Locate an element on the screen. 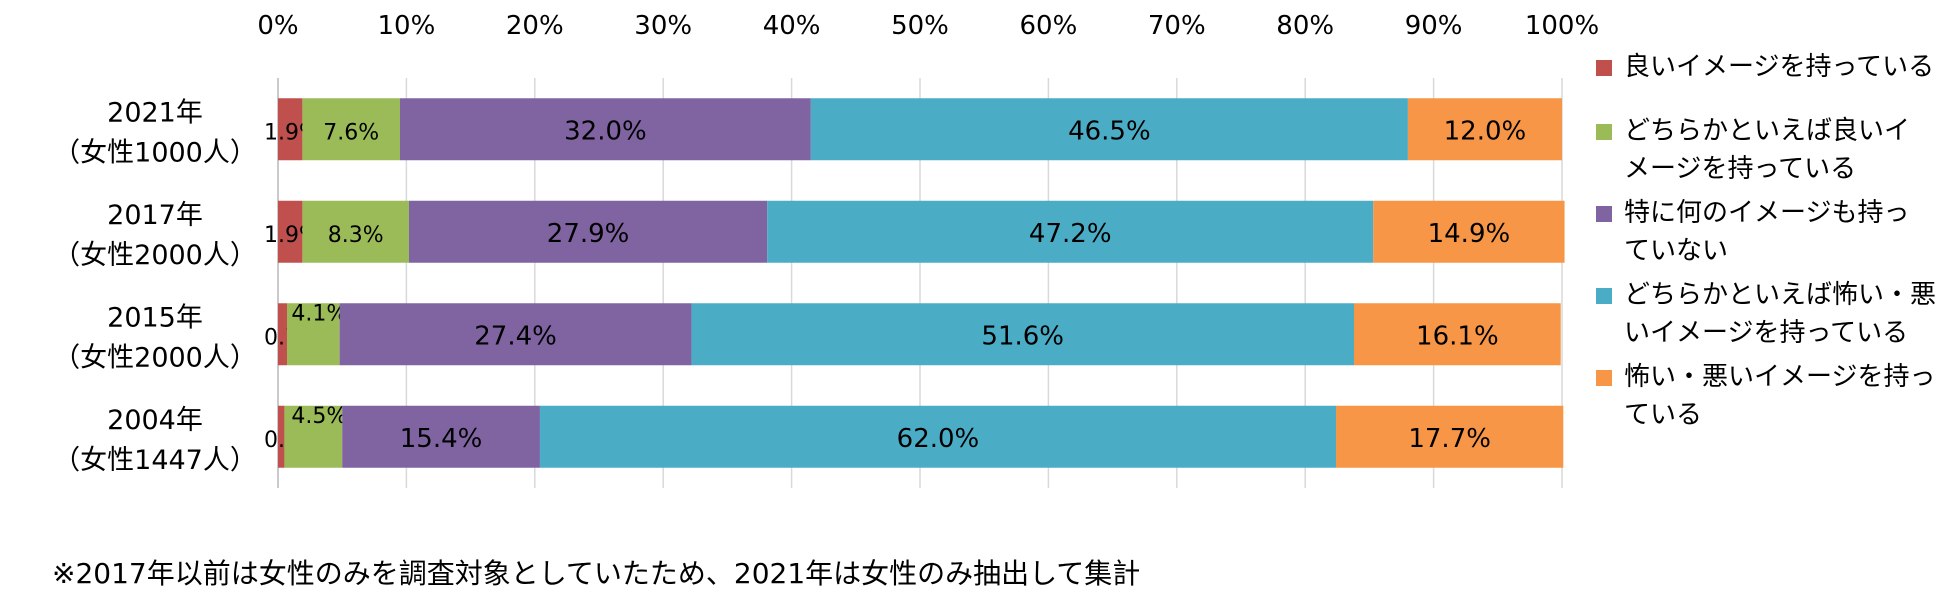  data-label: 16.1% is located at coordinates (1457, 336).